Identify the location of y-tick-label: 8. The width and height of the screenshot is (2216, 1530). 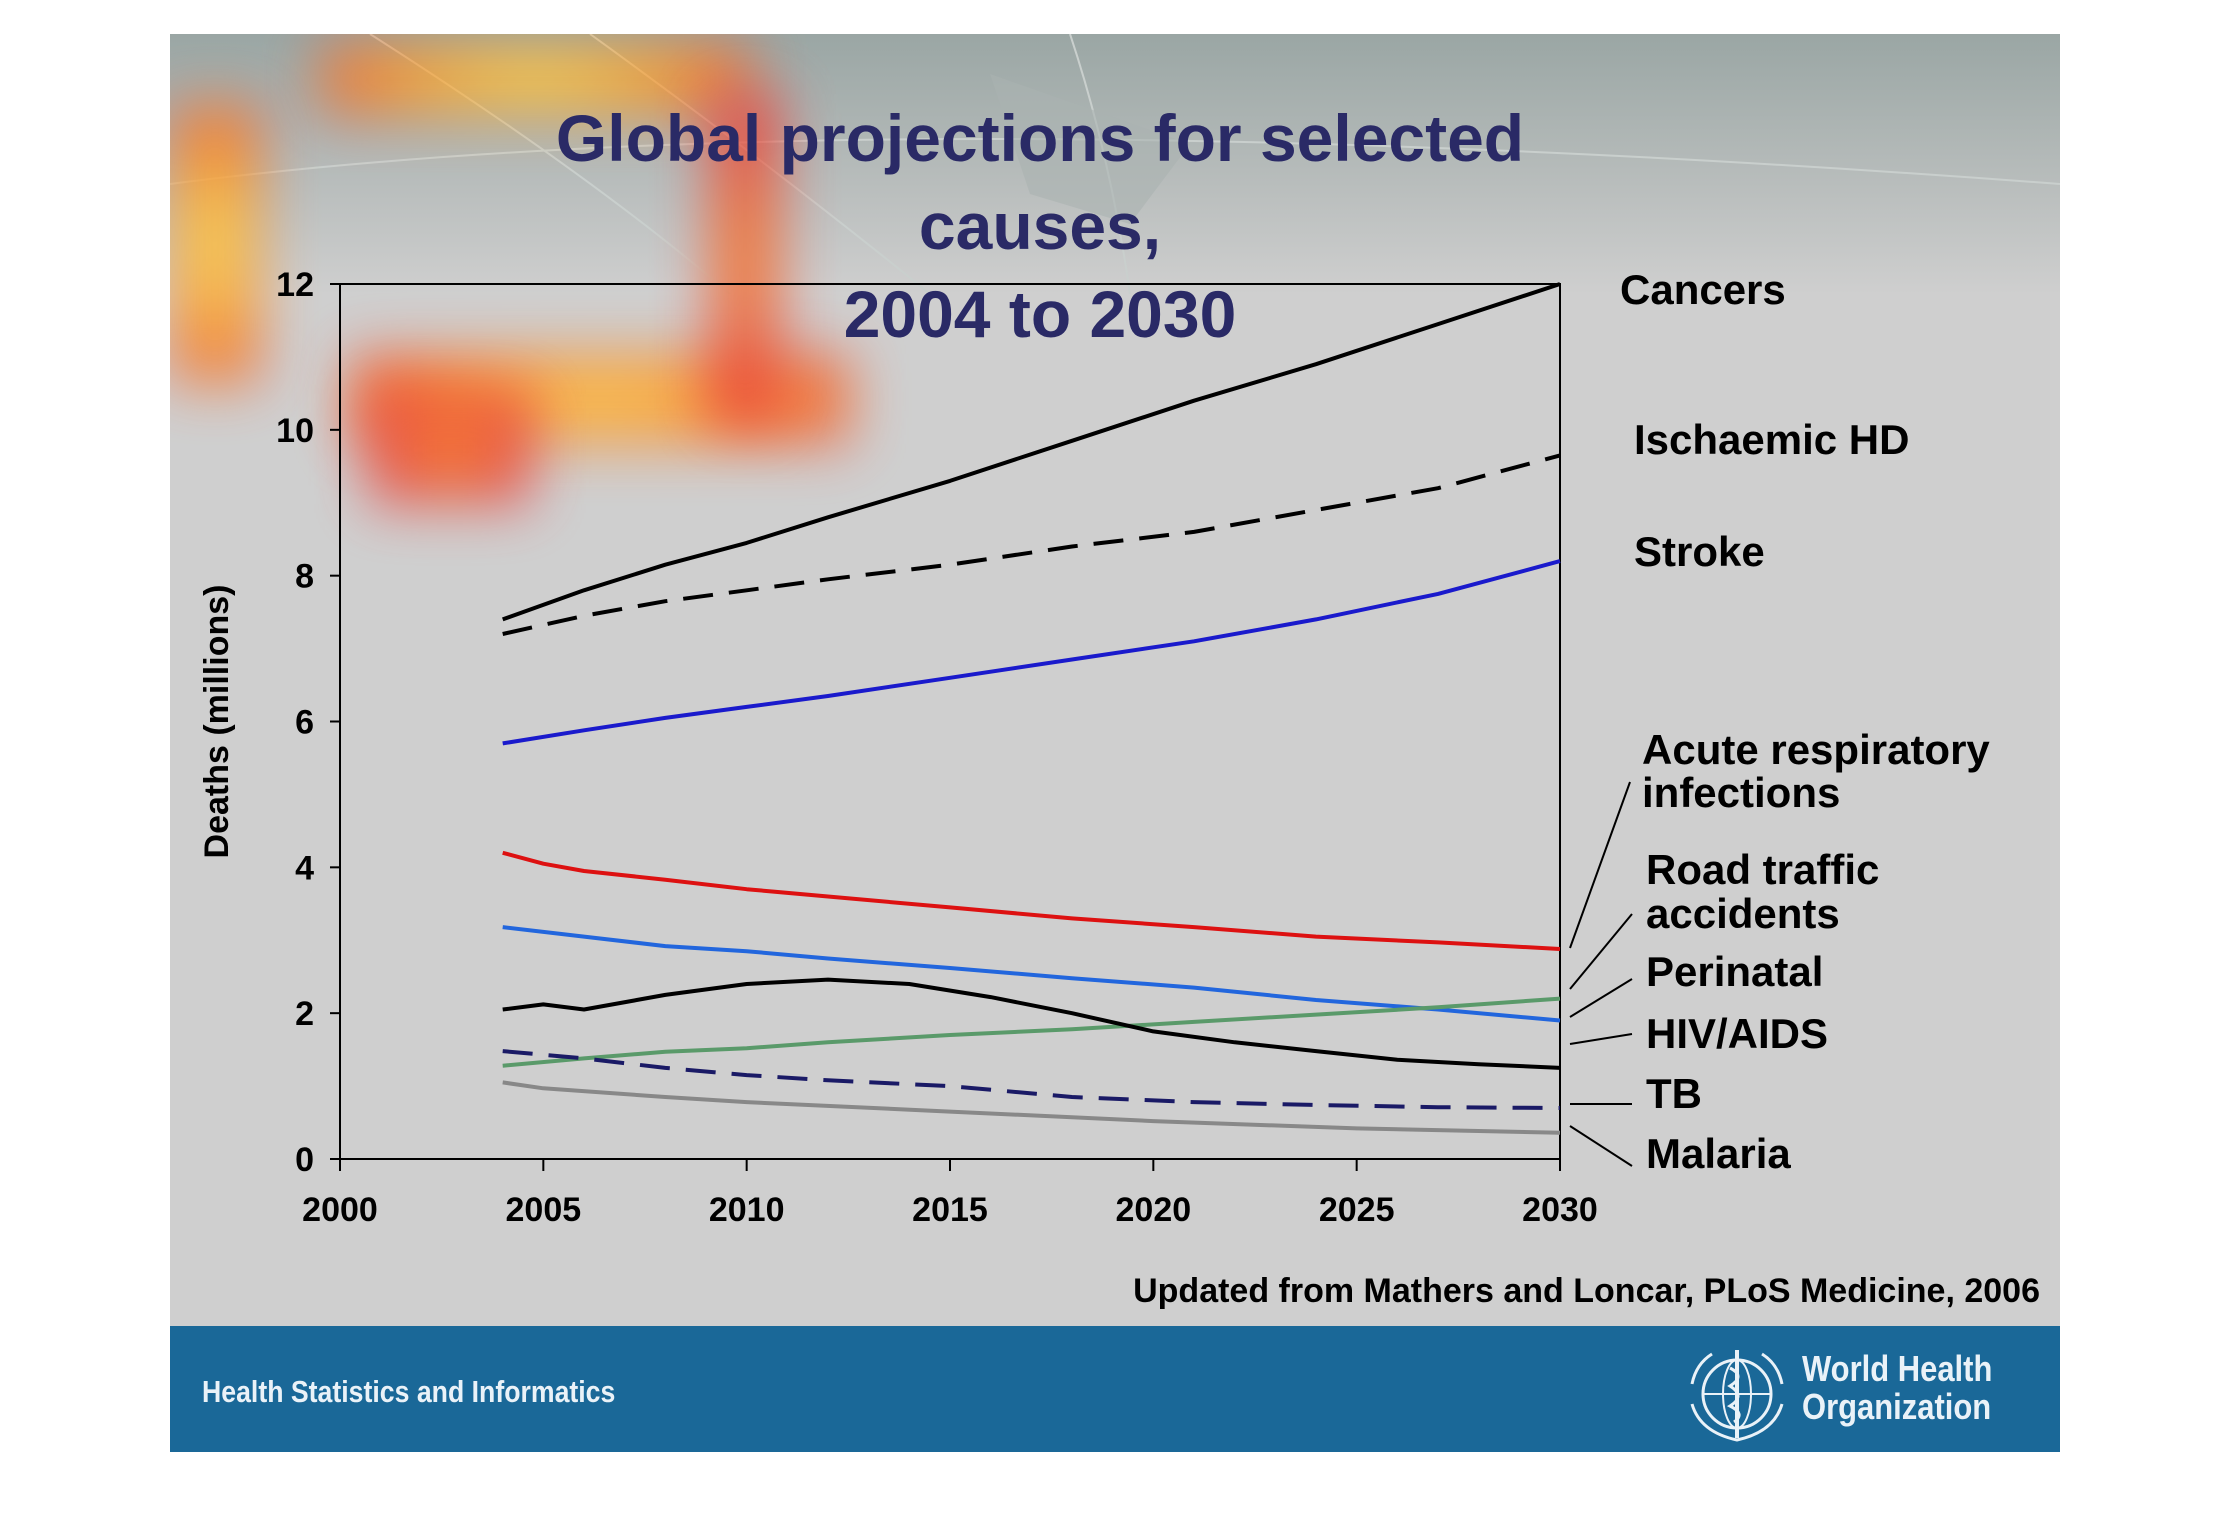
(304, 577).